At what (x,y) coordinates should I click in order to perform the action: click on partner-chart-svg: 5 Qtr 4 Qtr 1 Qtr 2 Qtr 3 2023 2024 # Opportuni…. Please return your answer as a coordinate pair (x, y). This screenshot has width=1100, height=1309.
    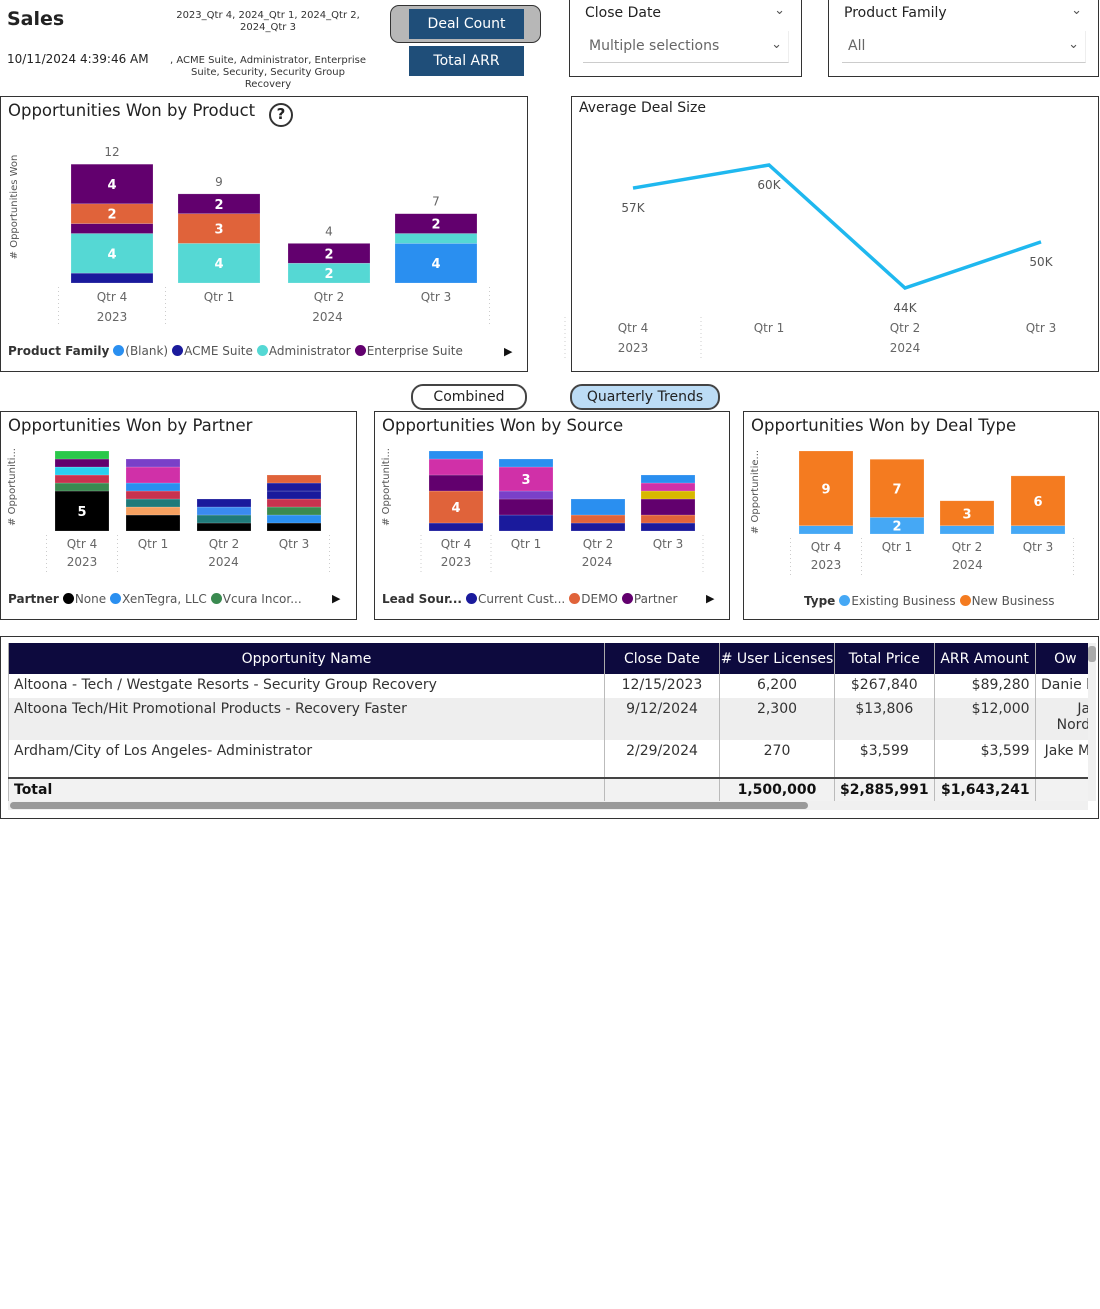
    Looking at the image, I should click on (168, 510).